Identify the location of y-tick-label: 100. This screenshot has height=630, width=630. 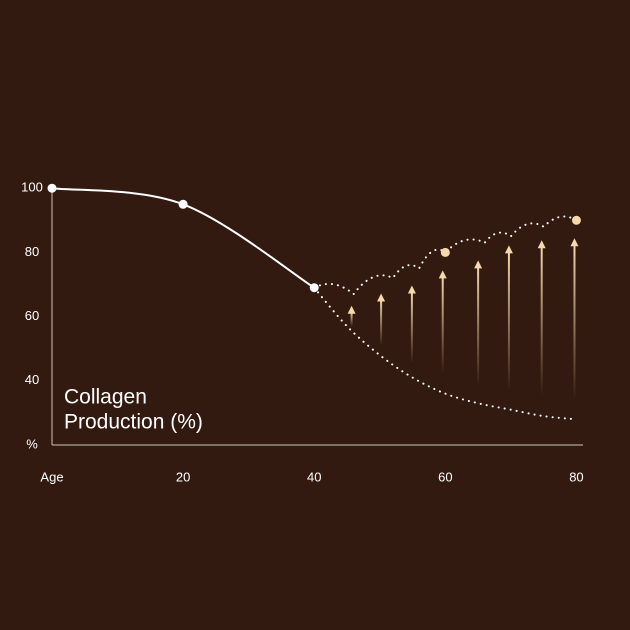
(32, 187).